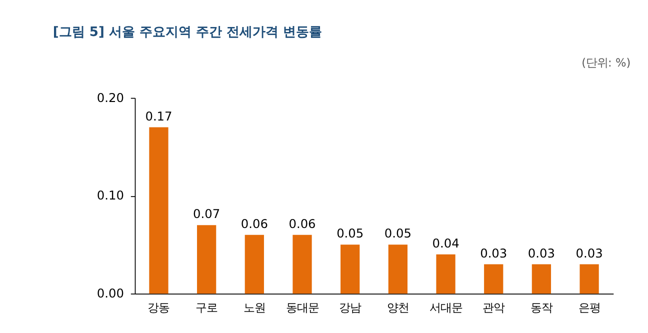 The width and height of the screenshot is (648, 333). Describe the element at coordinates (445, 307) in the screenshot. I see `x-tick-label: 서대문` at that location.